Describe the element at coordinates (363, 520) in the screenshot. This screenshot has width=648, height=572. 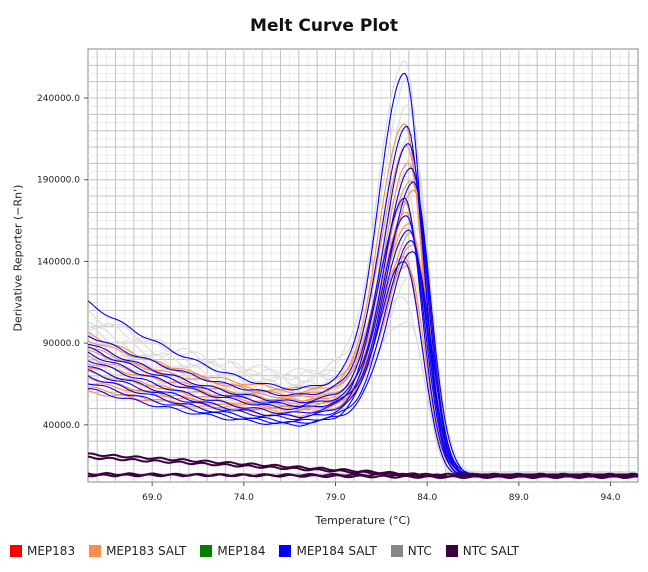
I see `x-axis-title: Temperature (°C)` at that location.